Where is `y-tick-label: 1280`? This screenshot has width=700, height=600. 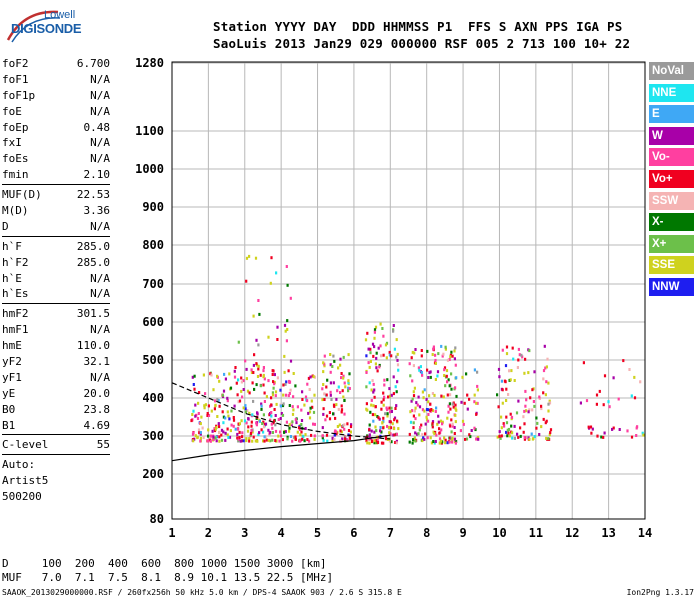 y-tick-label: 1280 is located at coordinates (149, 63).